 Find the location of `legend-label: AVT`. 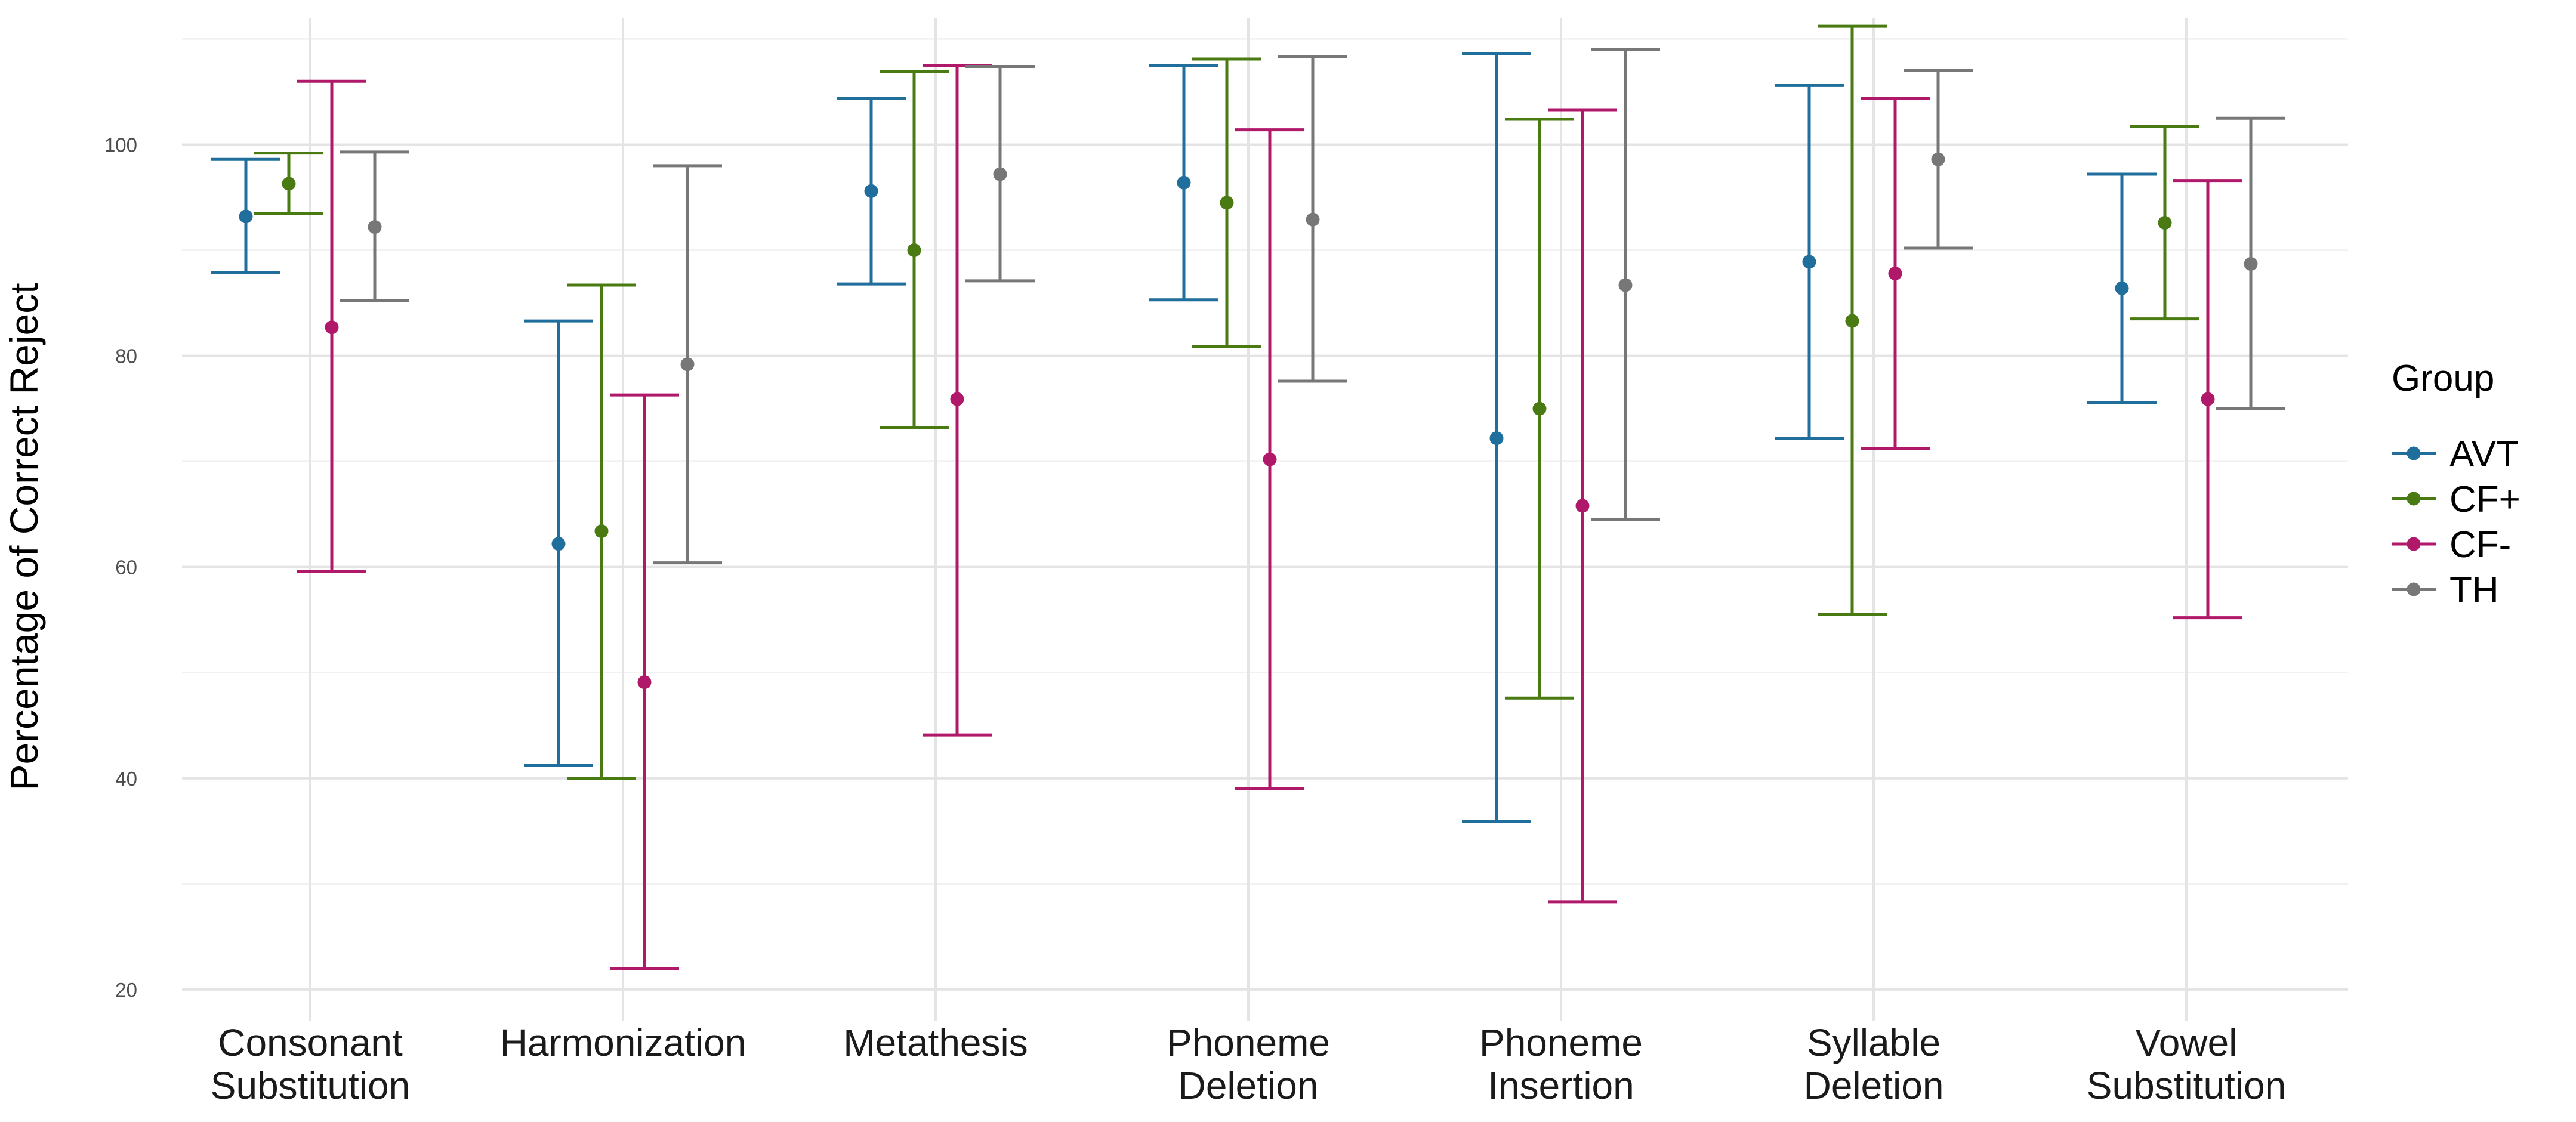

legend-label: AVT is located at coordinates (2484, 454).